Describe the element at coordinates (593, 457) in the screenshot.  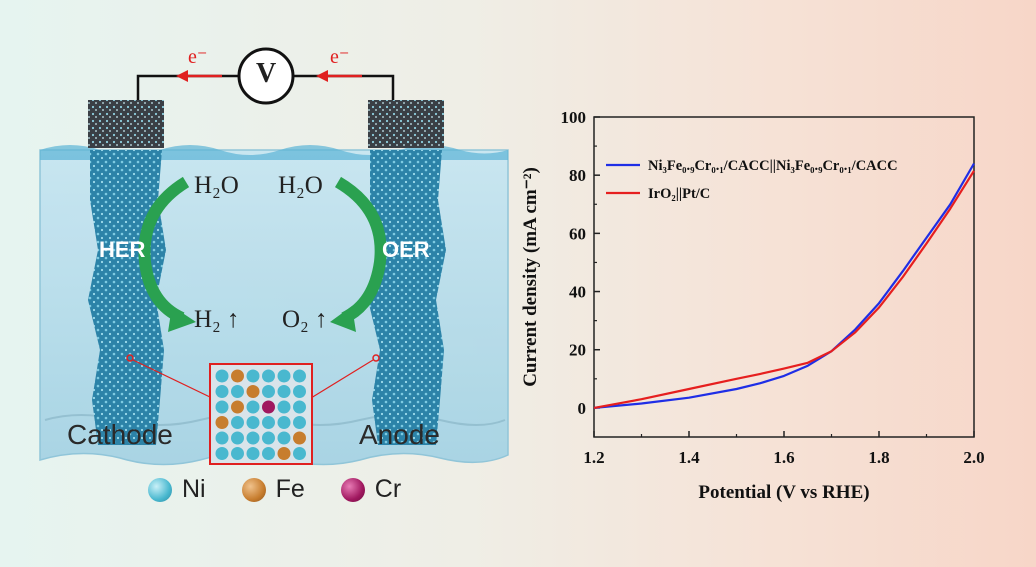
I see `x-tick-label: 1.2` at that location.